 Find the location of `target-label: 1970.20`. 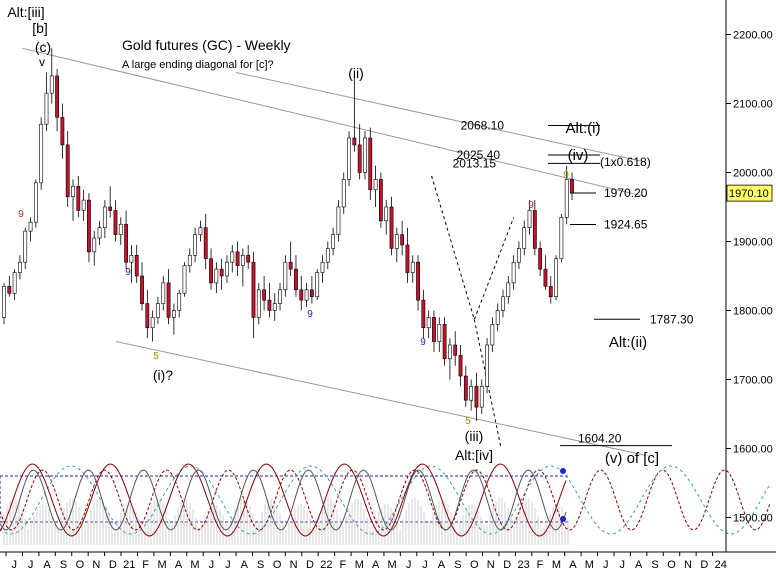

target-label: 1970.20 is located at coordinates (626, 193).